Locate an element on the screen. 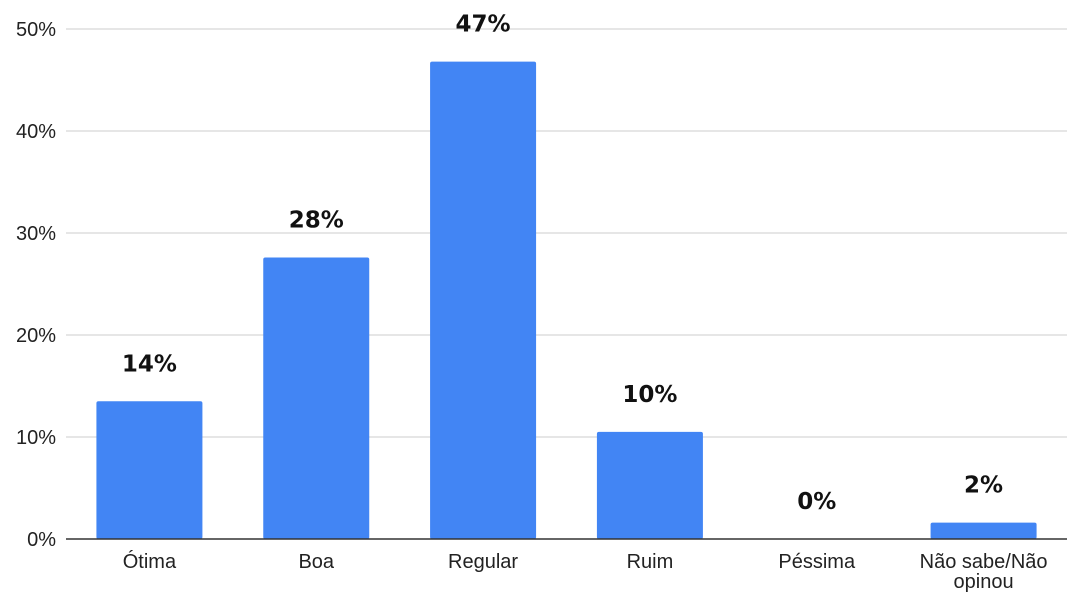  x-tick-label: Ruim is located at coordinates (650, 562).